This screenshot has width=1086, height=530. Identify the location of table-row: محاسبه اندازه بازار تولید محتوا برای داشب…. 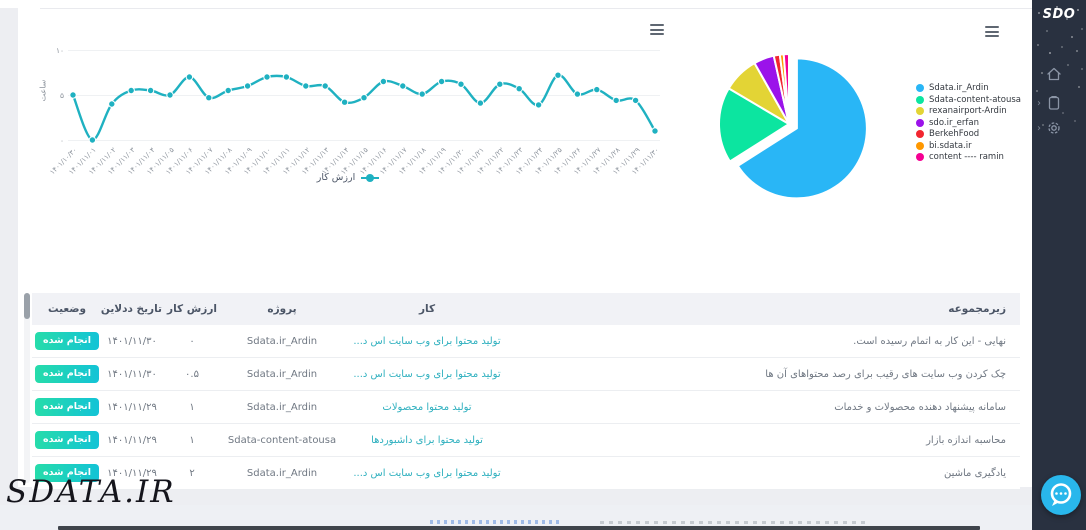
(526, 440).